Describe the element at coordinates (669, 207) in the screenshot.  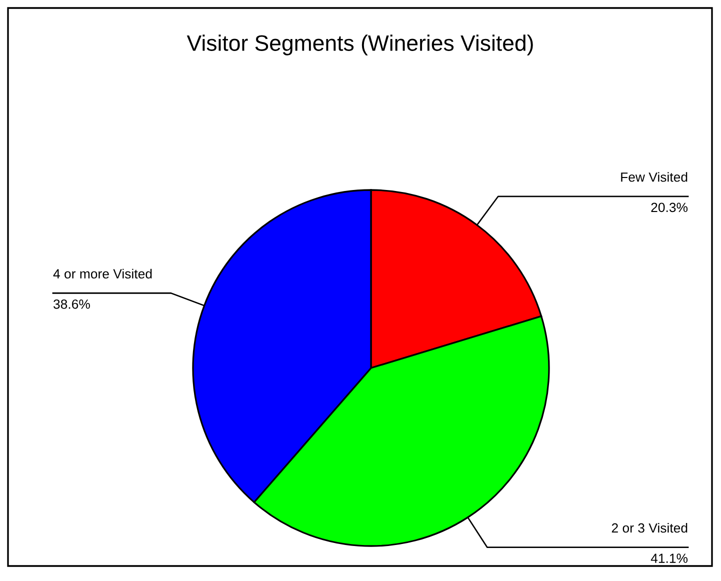
I see `data-label: 20.3%` at that location.